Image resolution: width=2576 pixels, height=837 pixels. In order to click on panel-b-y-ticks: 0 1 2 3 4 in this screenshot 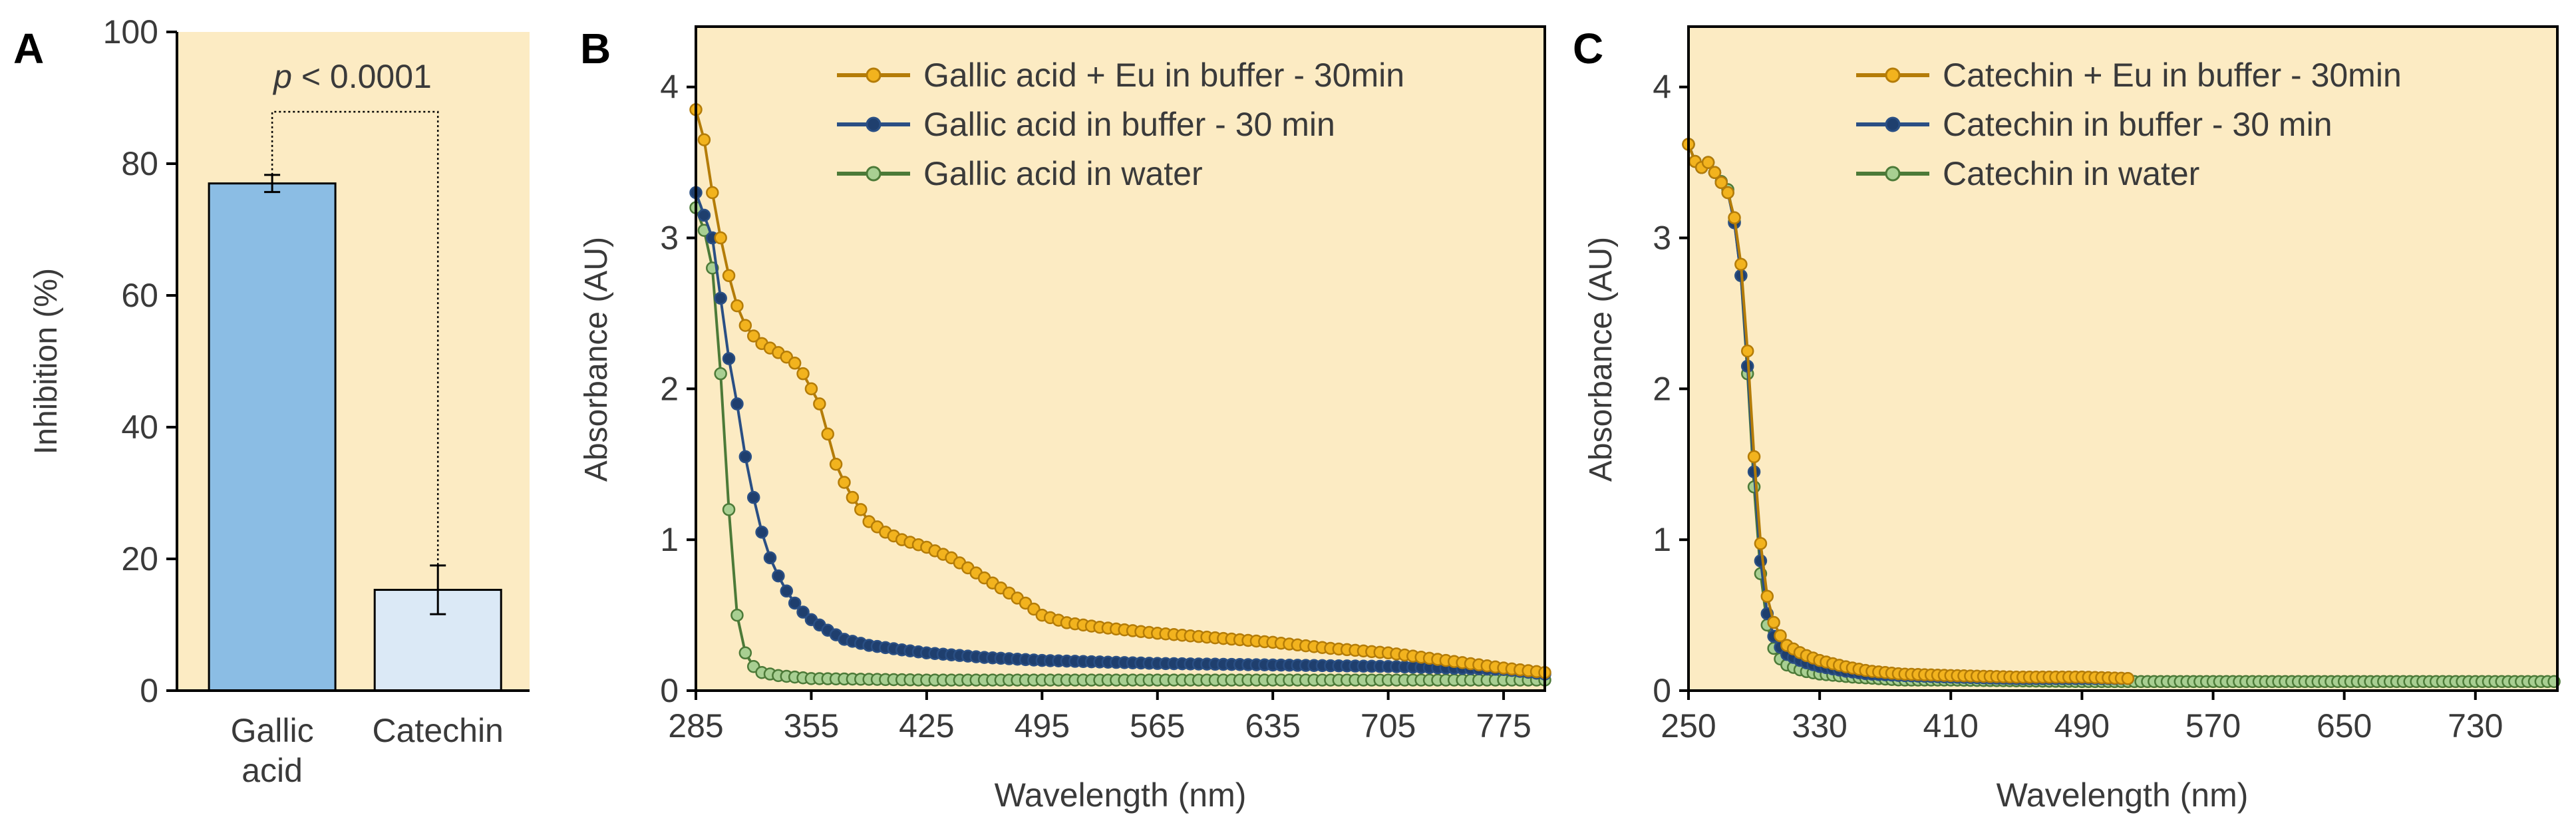, I will do `click(678, 389)`.